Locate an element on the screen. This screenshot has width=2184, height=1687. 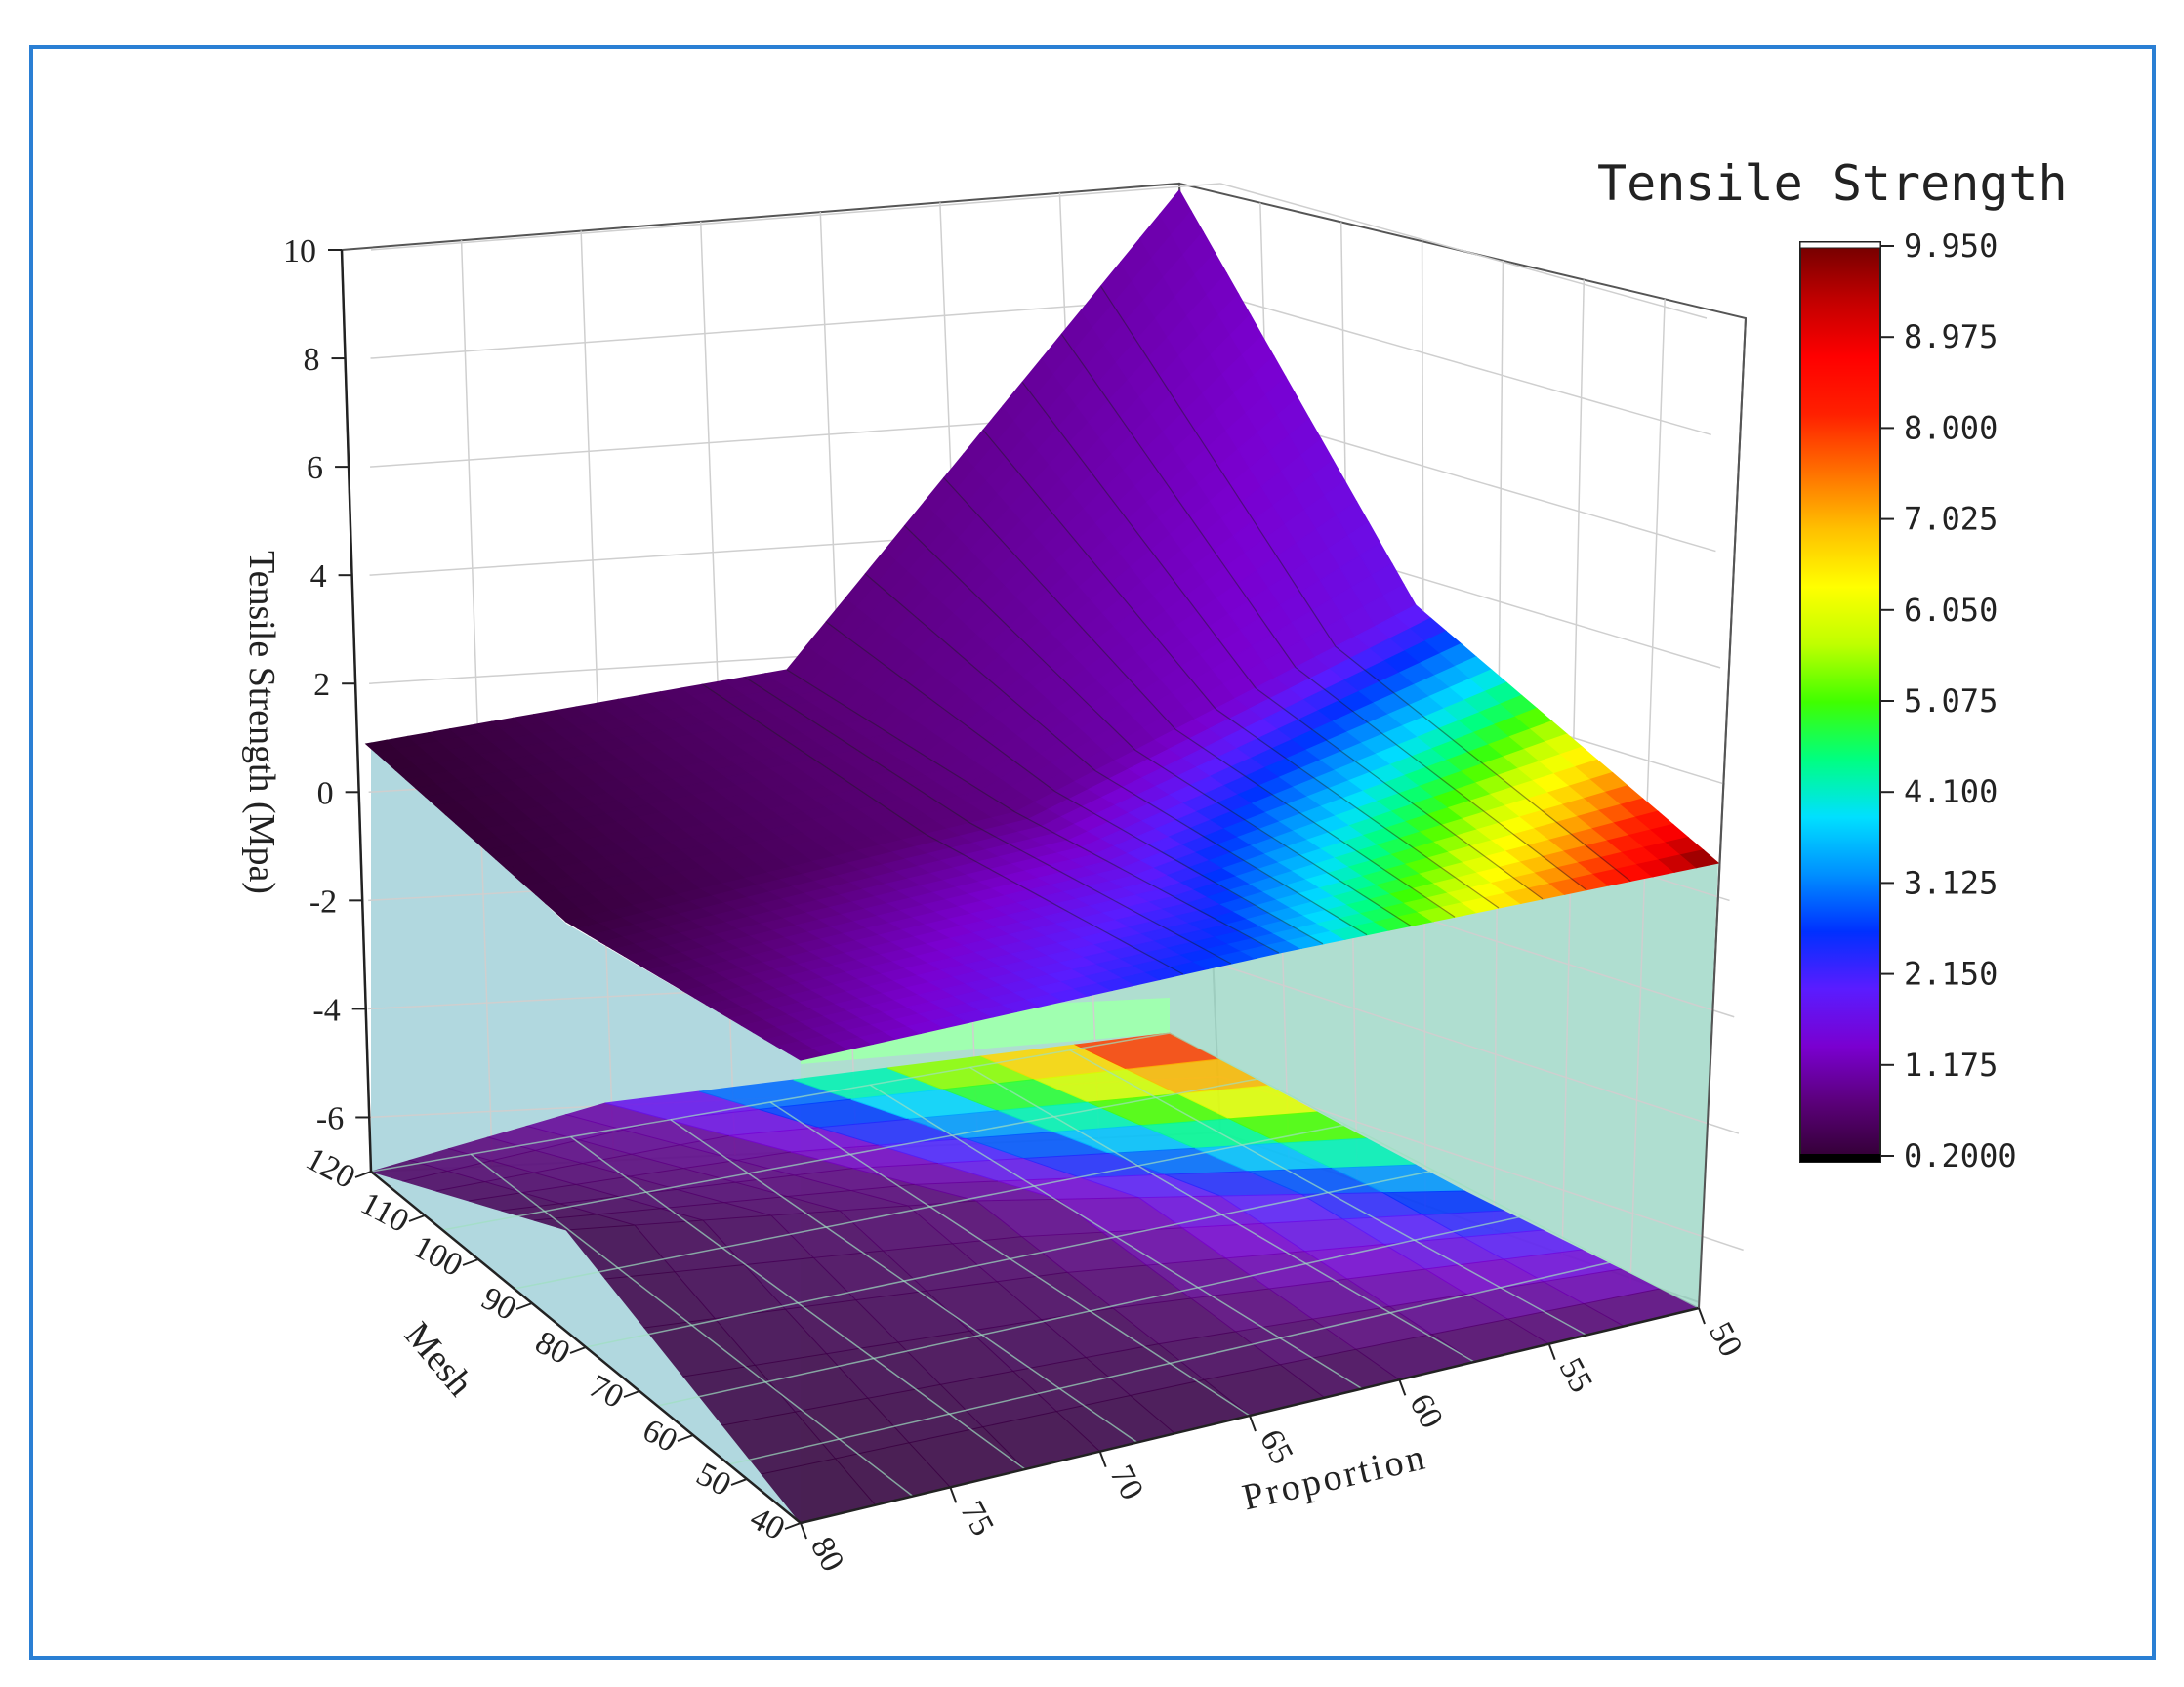
colorbar-tick-label: 6.050 is located at coordinates (1951, 610).